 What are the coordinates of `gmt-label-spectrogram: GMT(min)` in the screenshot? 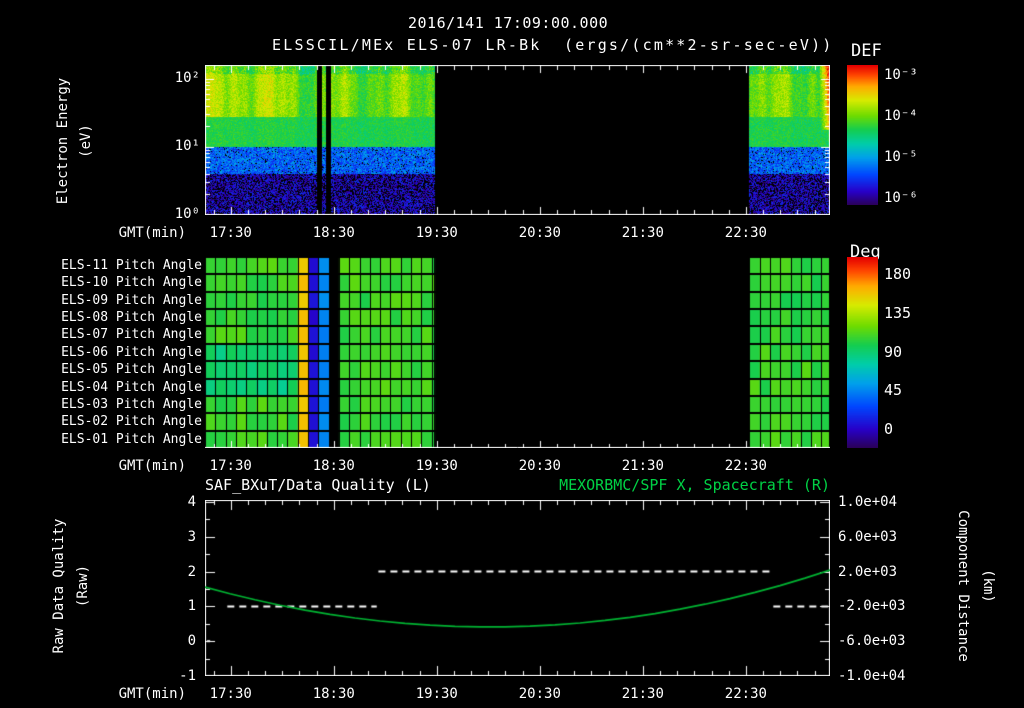 It's located at (152, 233).